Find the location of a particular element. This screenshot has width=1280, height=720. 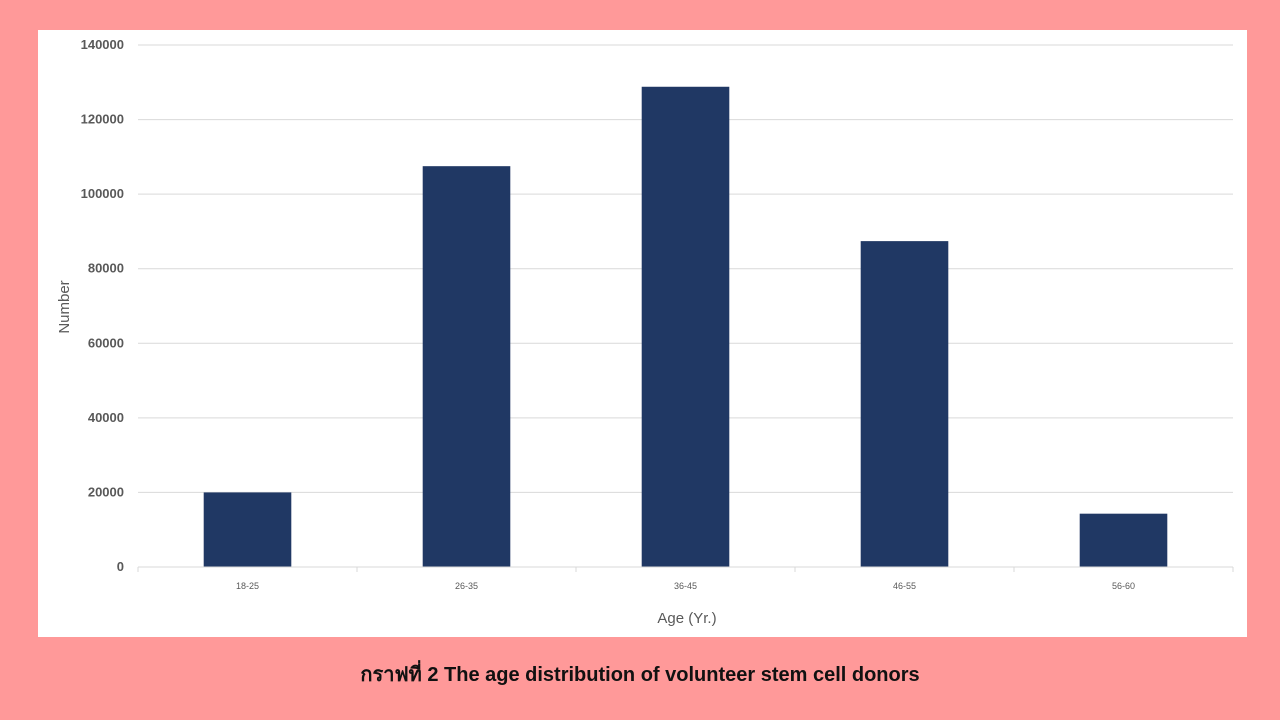

y-tick-label: 80000 is located at coordinates (106, 268).